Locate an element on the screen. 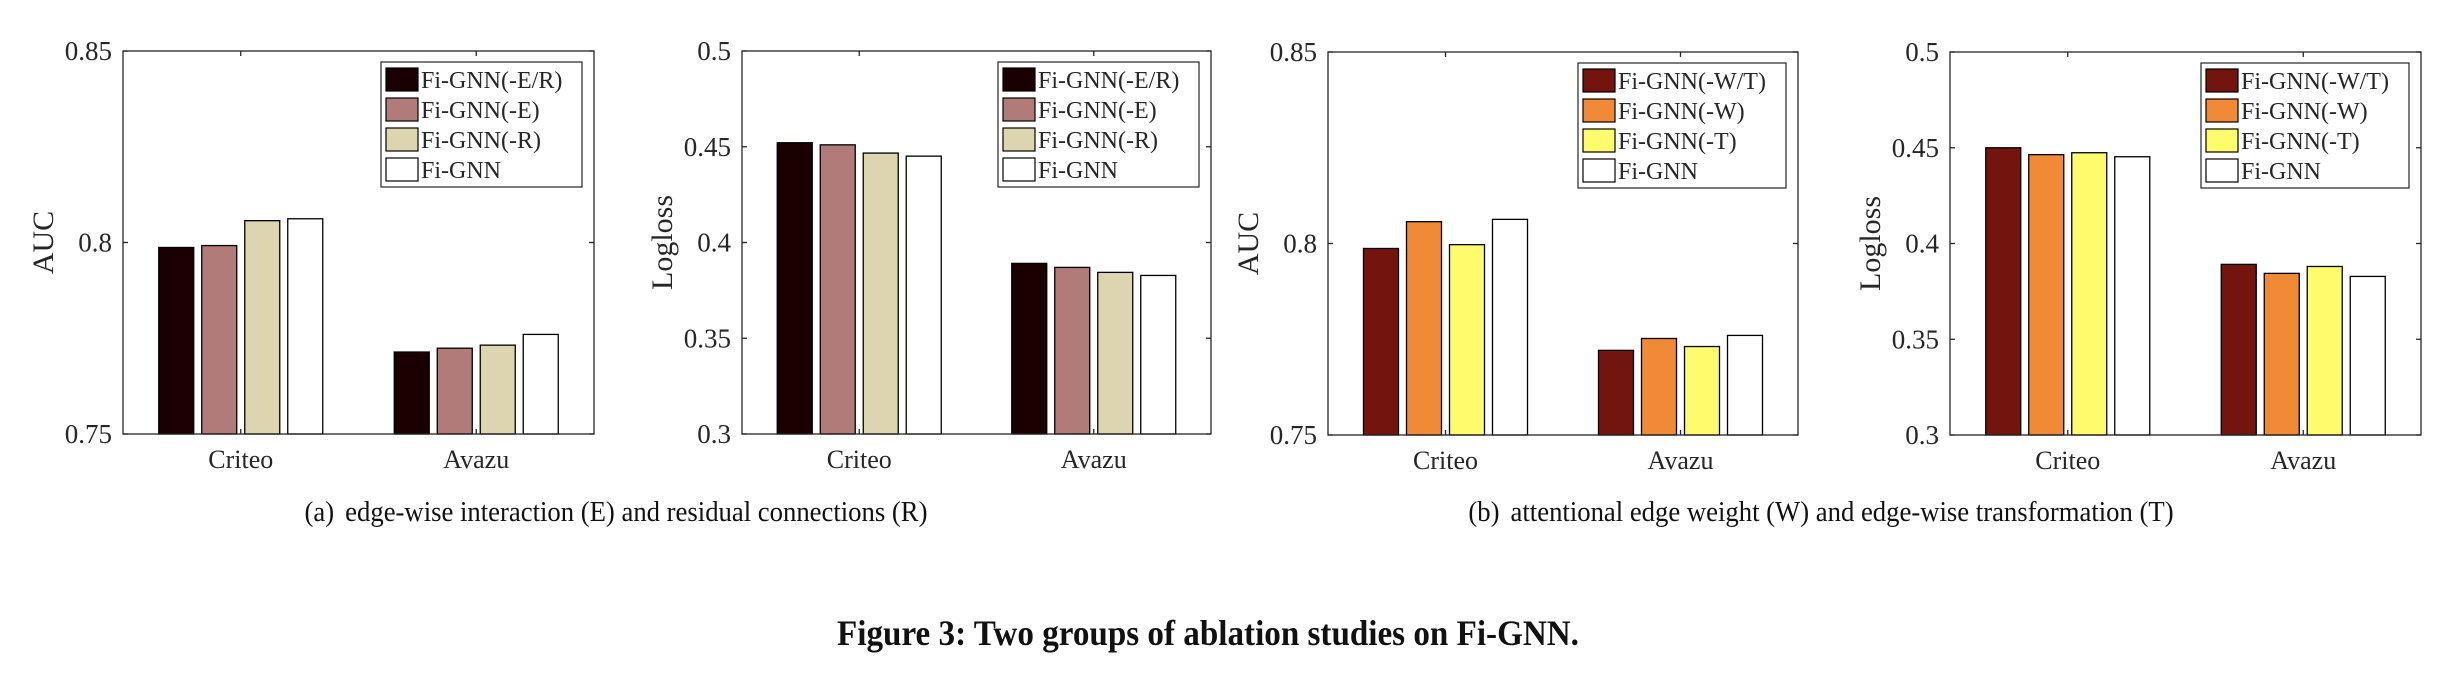 This screenshot has height=682, width=2444. y-tick-label: 0.4 is located at coordinates (714, 243).